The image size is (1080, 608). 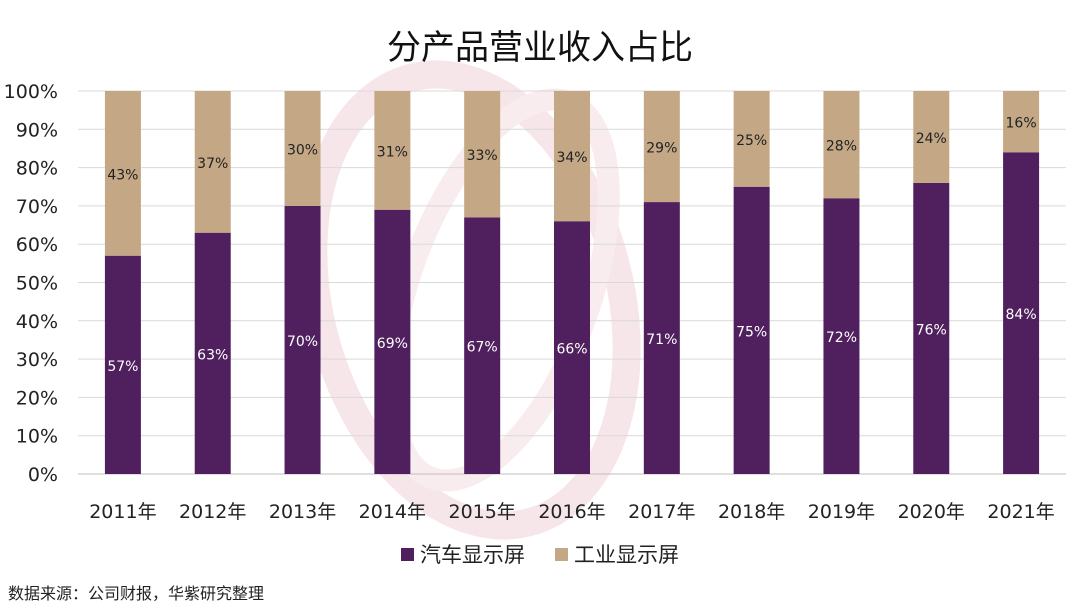 I want to click on data-label: 31%, so click(x=392, y=152).